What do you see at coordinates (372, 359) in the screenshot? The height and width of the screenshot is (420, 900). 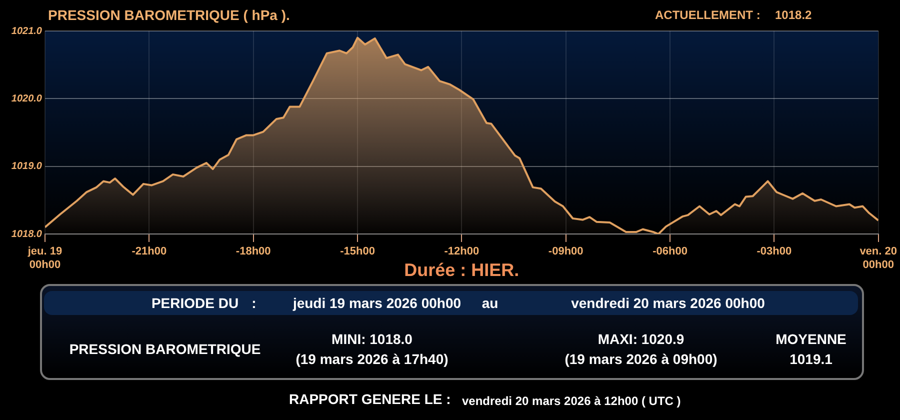 I see `text: (19 mars 2026 à 17h40)` at bounding box center [372, 359].